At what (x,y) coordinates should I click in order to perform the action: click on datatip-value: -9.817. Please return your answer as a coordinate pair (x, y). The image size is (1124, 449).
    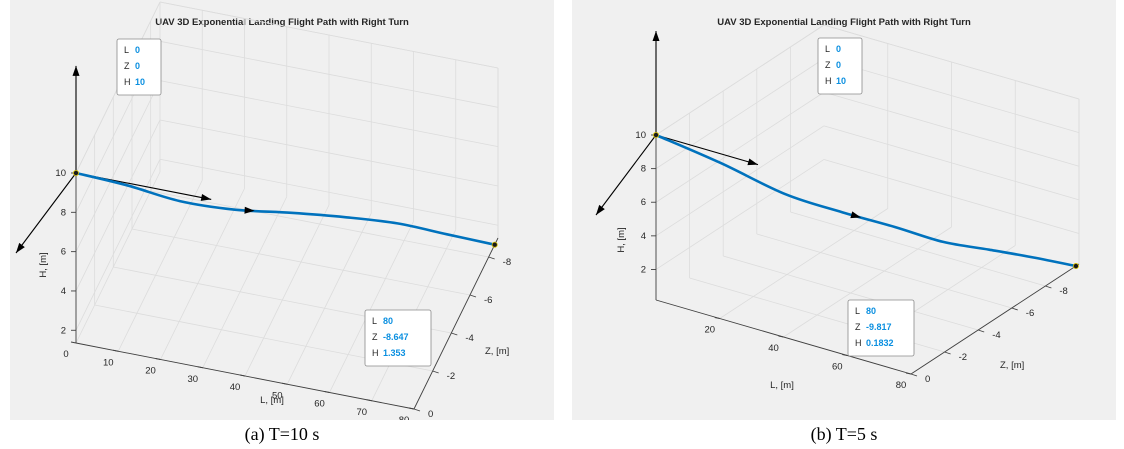
    Looking at the image, I should click on (879, 327).